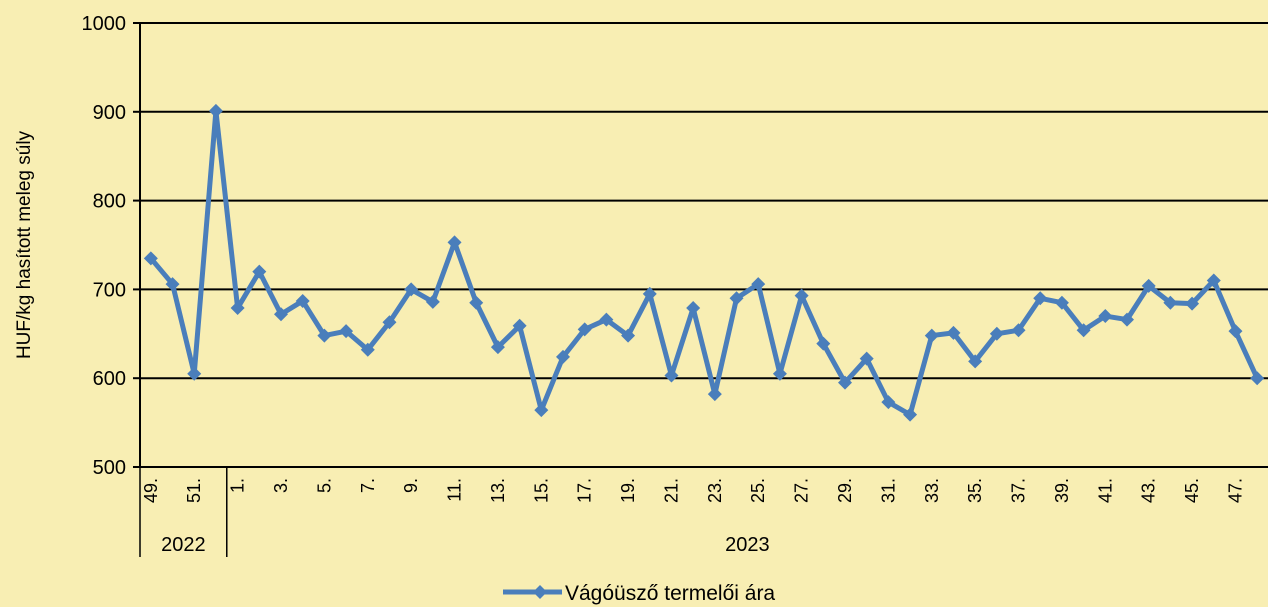 Image resolution: width=1268 pixels, height=607 pixels. Describe the element at coordinates (109, 113) in the screenshot. I see `y-tick-label: 900` at that location.